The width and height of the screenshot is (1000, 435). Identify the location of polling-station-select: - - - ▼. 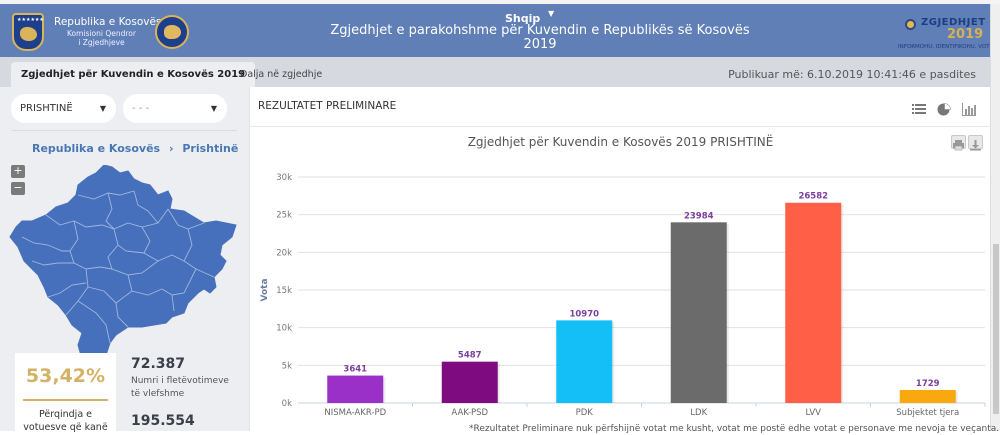
(175, 108).